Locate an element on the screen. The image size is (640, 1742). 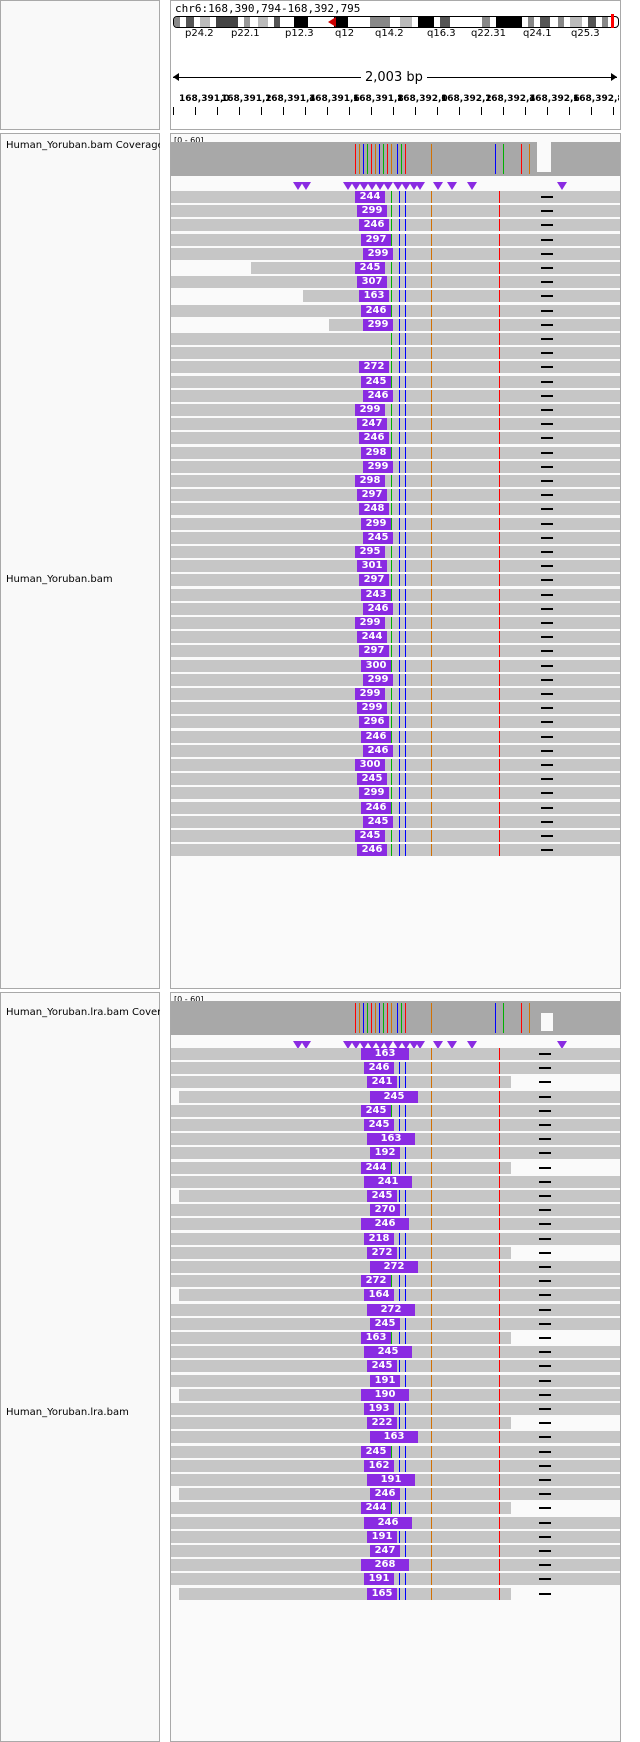
insertion-size-label: 192 is located at coordinates (385, 1153).